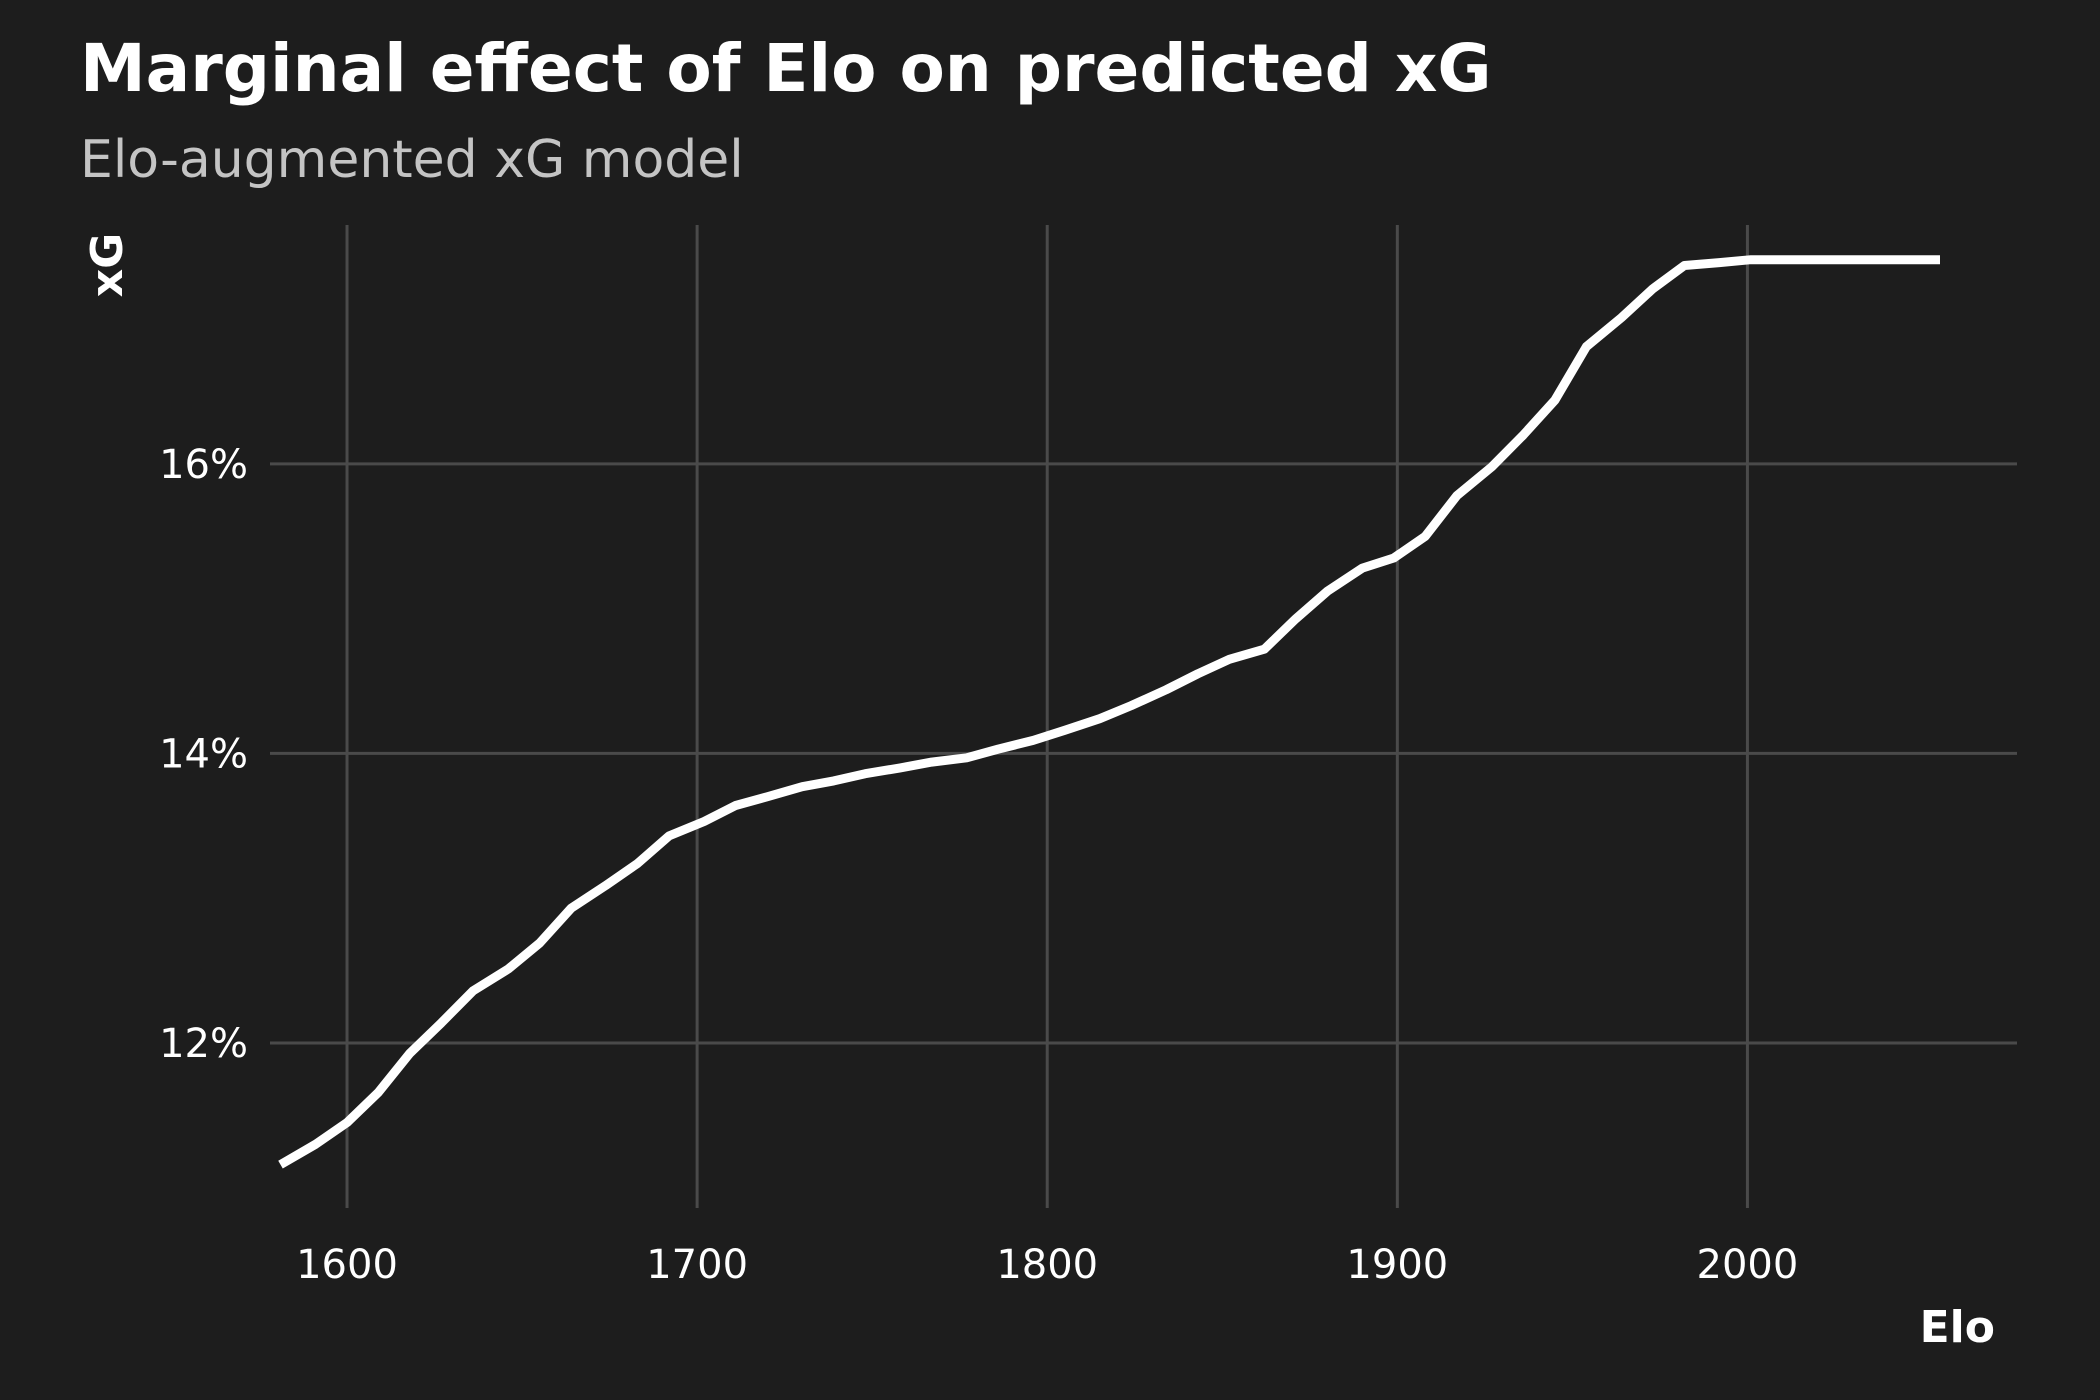  What do you see at coordinates (1748, 1265) in the screenshot?
I see `x-tick-label-2000: 2000` at bounding box center [1748, 1265].